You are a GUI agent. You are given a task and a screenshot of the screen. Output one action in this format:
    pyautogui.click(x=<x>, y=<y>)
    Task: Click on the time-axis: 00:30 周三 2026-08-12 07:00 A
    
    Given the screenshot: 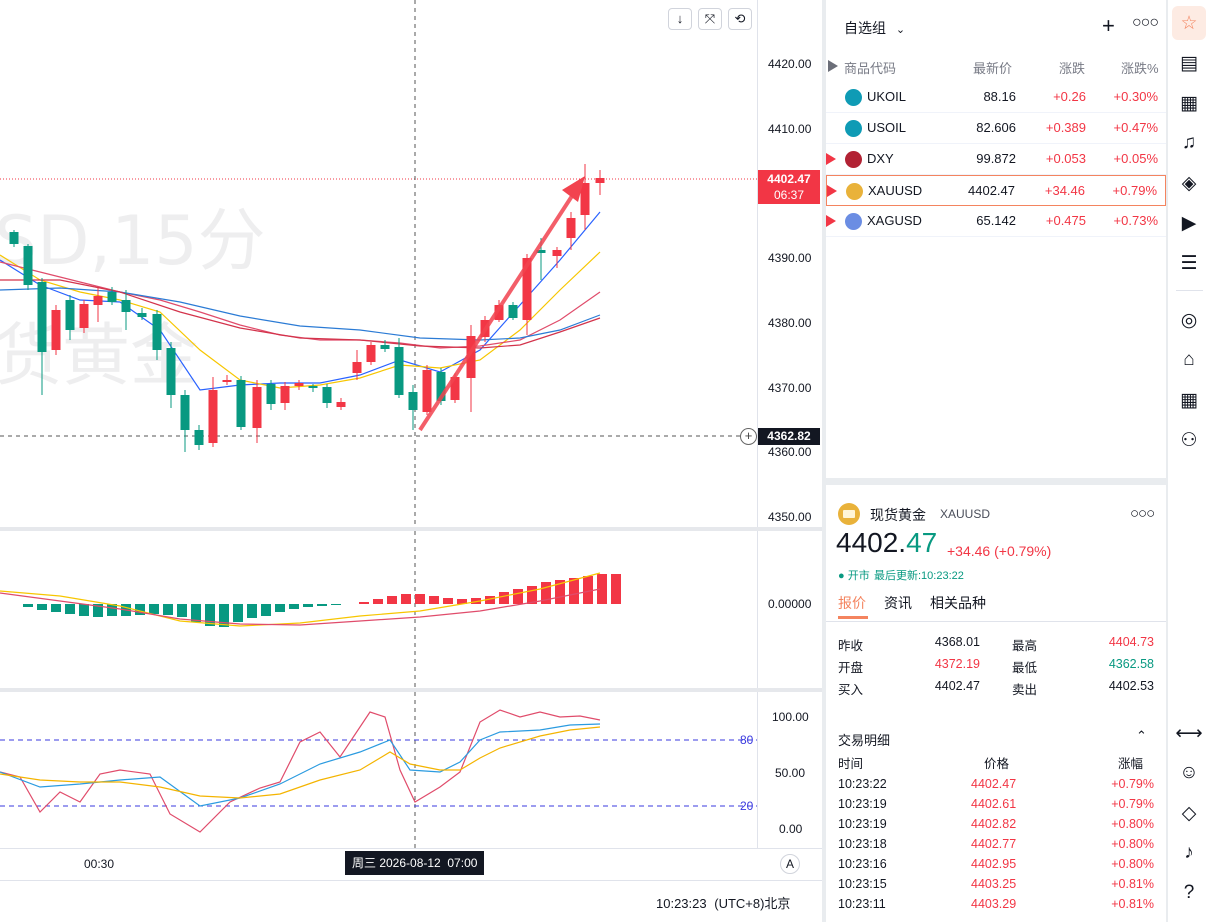 What is the action you would take?
    pyautogui.click(x=411, y=863)
    